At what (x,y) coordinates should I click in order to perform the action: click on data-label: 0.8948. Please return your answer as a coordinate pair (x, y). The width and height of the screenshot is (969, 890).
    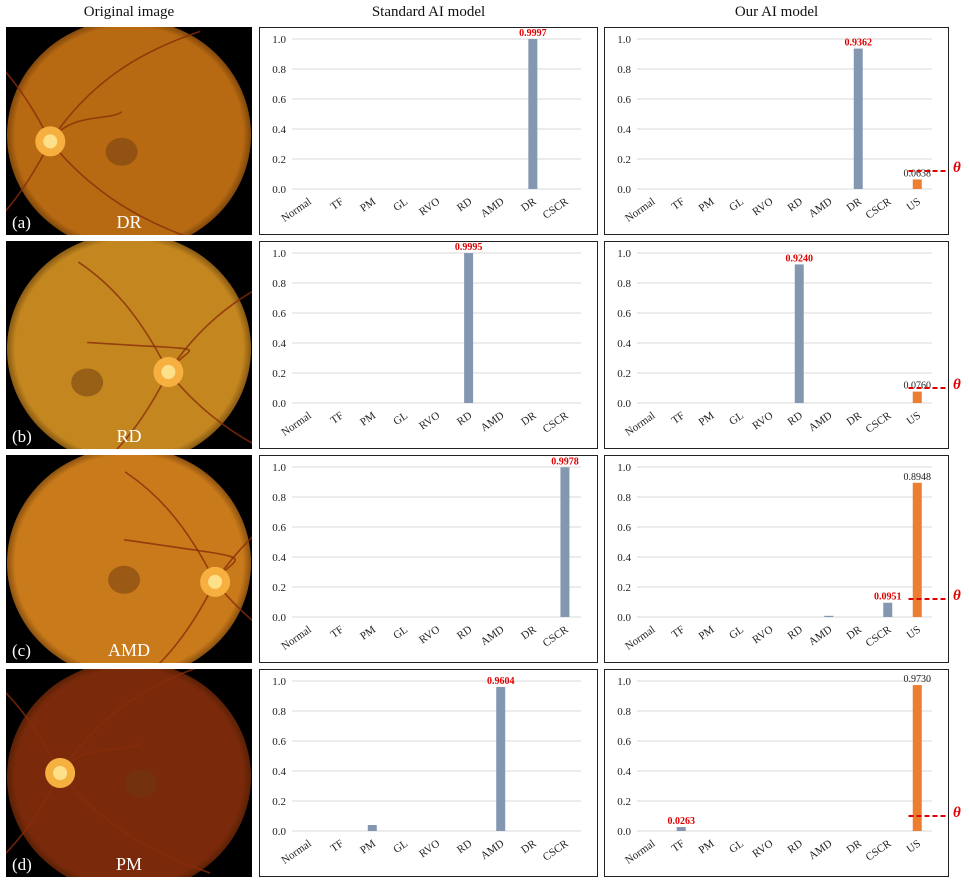
    Looking at the image, I should click on (918, 477).